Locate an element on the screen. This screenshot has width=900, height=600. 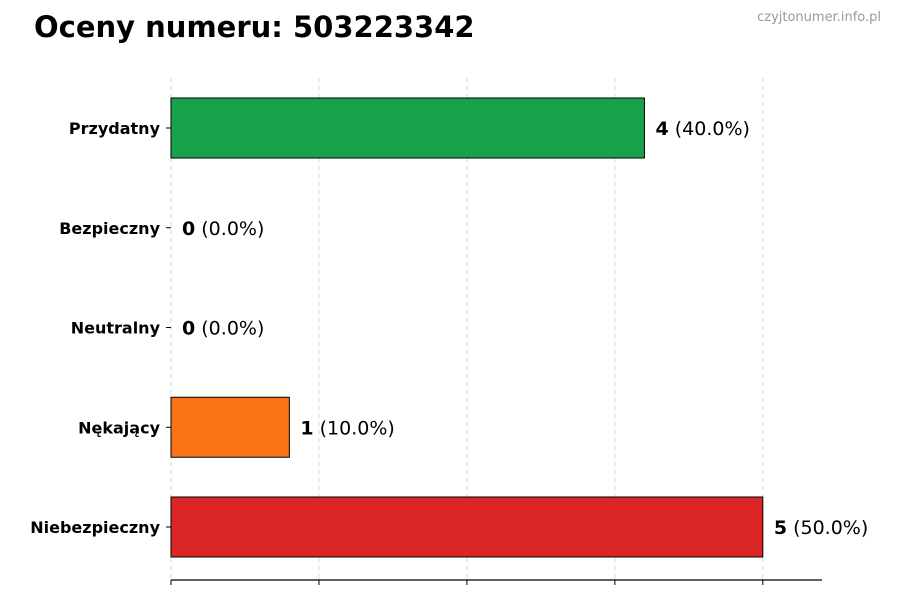
chart-title: Oceny numeru: 503223342 is located at coordinates (254, 27).